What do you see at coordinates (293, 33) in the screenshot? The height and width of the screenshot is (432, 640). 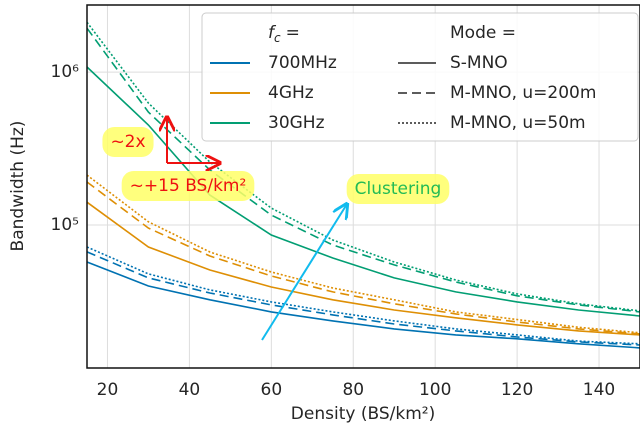 I see `legend-suffix: =` at bounding box center [293, 33].